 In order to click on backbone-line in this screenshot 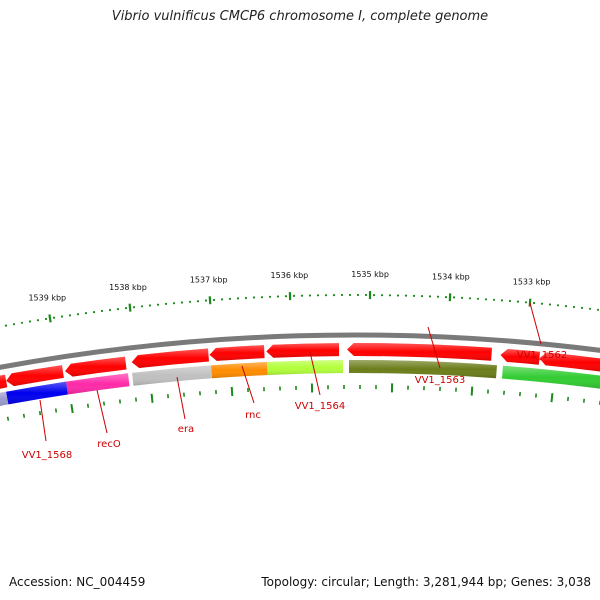, I will do `click(300, 351)`.